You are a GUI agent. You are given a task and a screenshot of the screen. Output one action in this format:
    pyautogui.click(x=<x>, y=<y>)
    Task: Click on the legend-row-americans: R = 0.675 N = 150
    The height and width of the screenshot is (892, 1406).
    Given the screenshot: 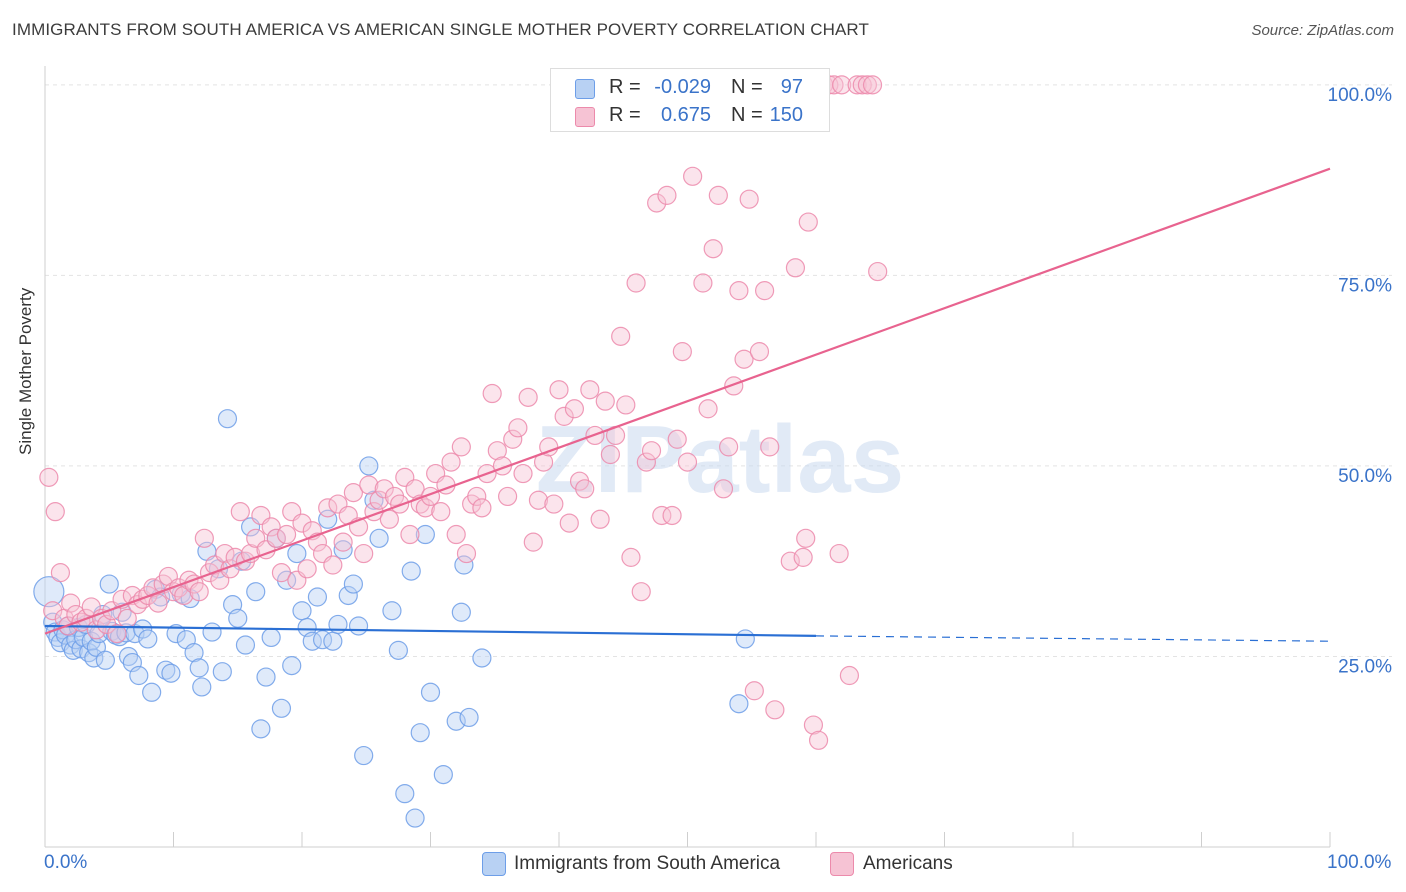 What is the action you would take?
    pyautogui.click(x=690, y=115)
    